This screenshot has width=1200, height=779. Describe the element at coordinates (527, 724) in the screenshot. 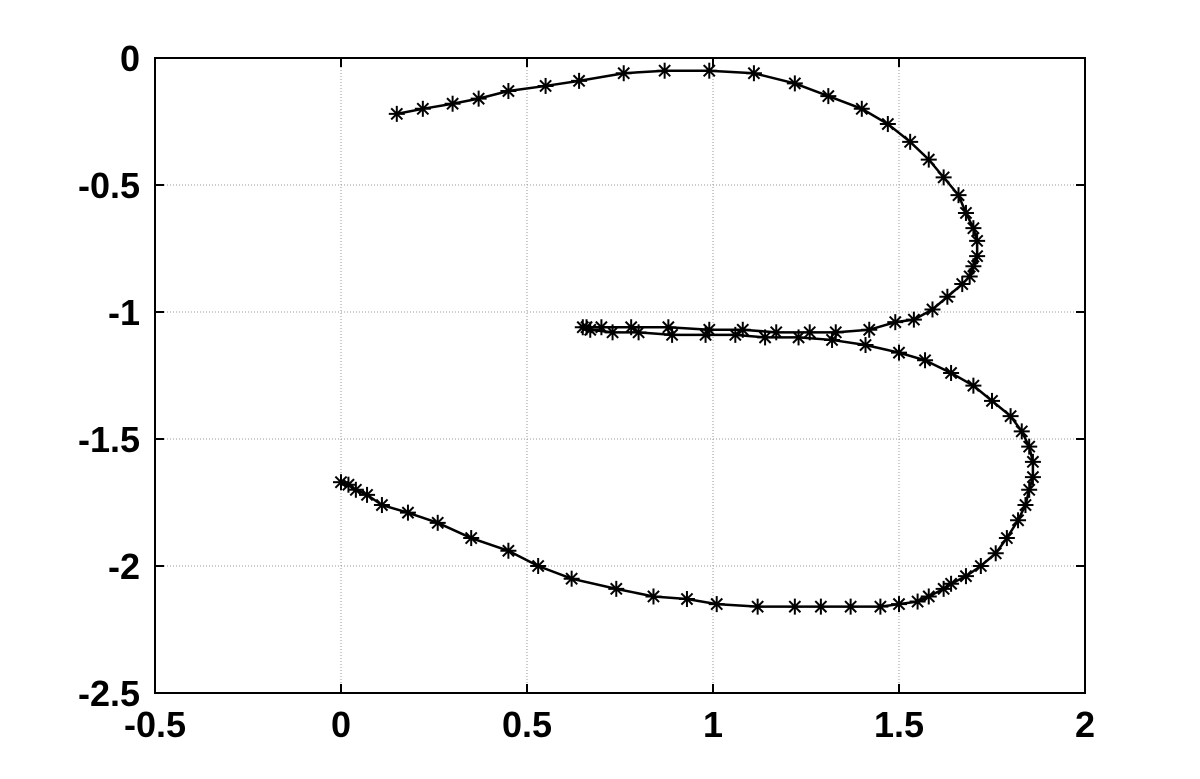

I see `x-tick-label: 0.5` at that location.